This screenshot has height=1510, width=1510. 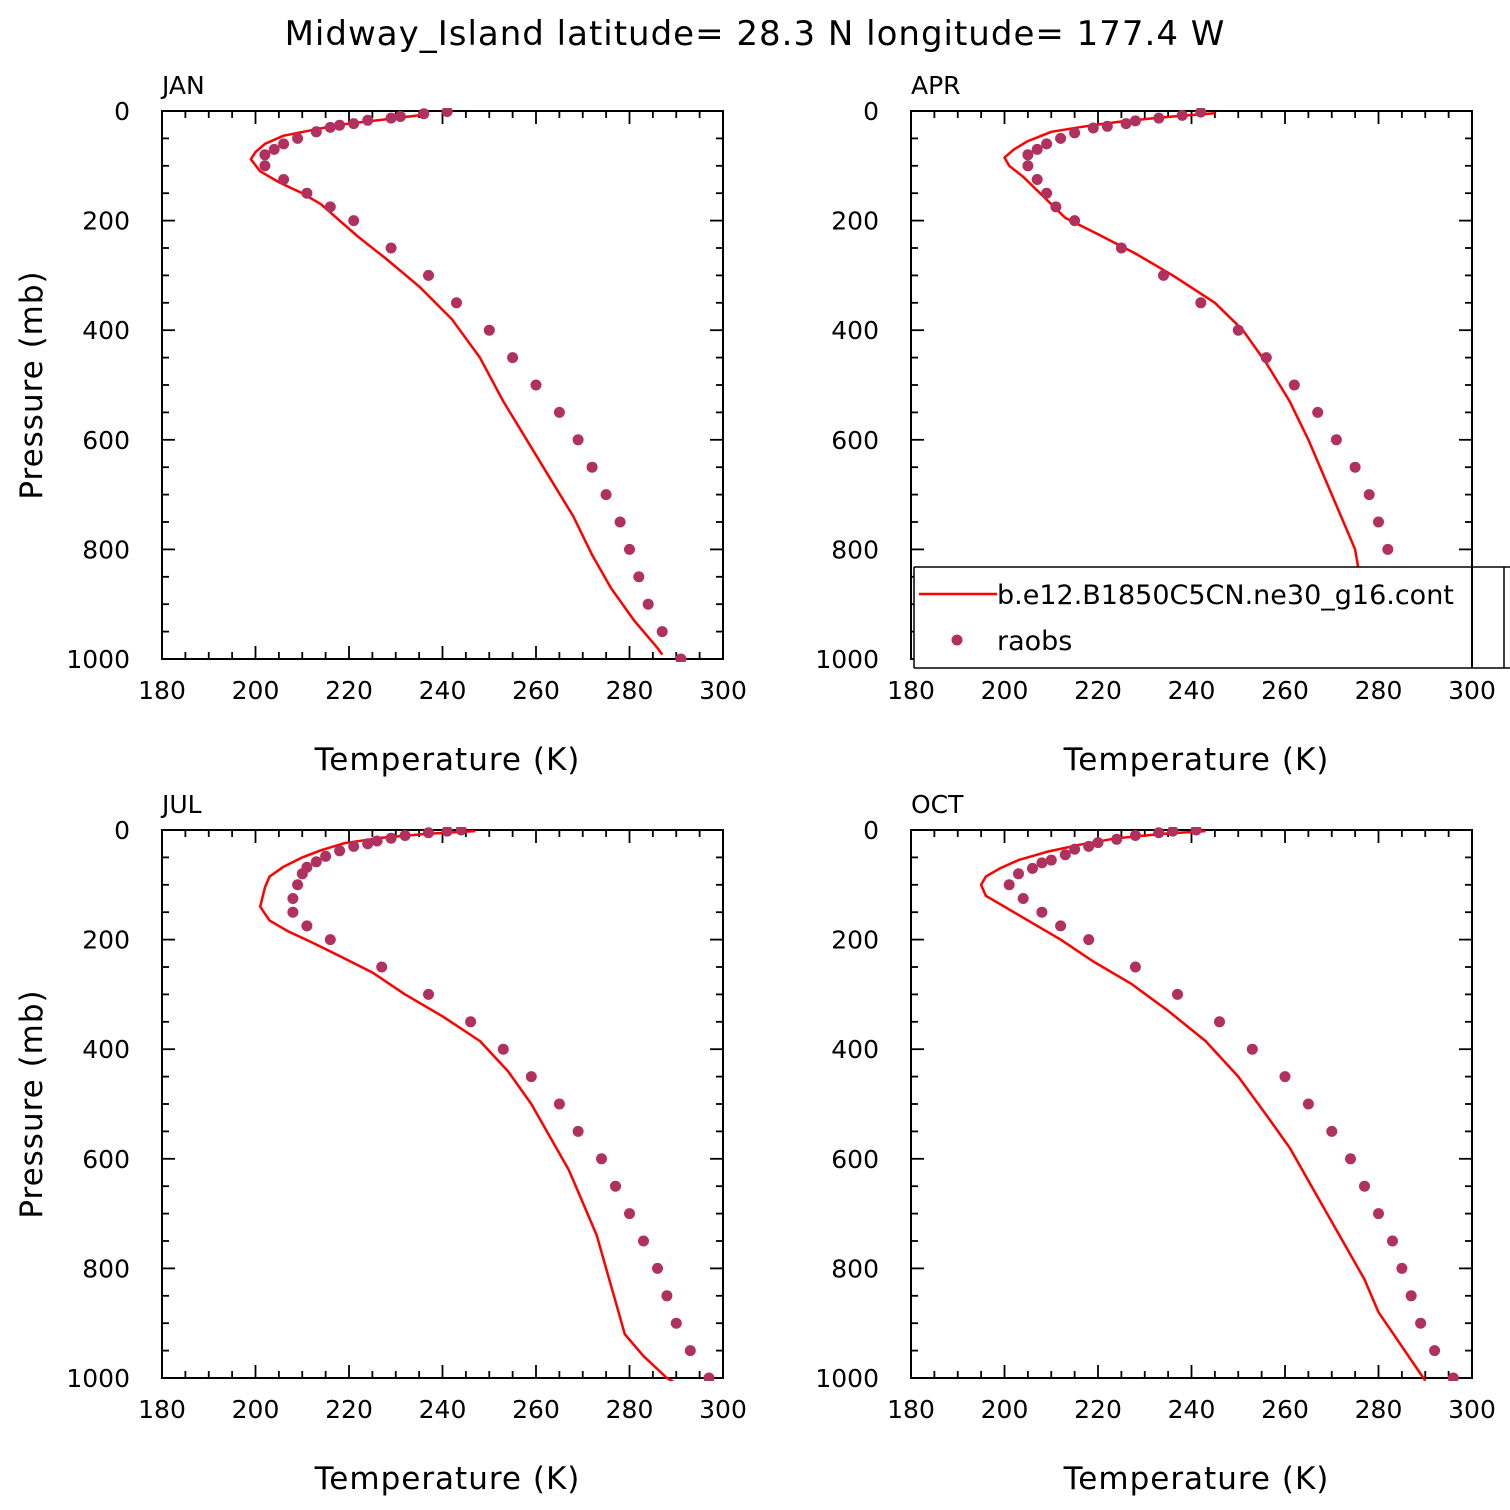 What do you see at coordinates (1379, 690) in the screenshot?
I see `x-tick-label: 280` at bounding box center [1379, 690].